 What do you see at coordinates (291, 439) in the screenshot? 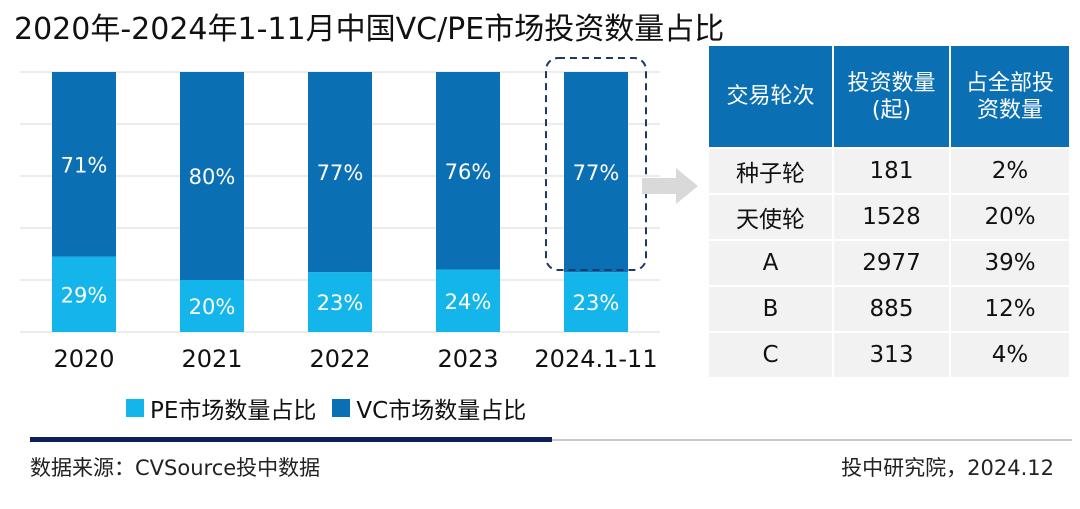
I see `footer-rule-dark` at bounding box center [291, 439].